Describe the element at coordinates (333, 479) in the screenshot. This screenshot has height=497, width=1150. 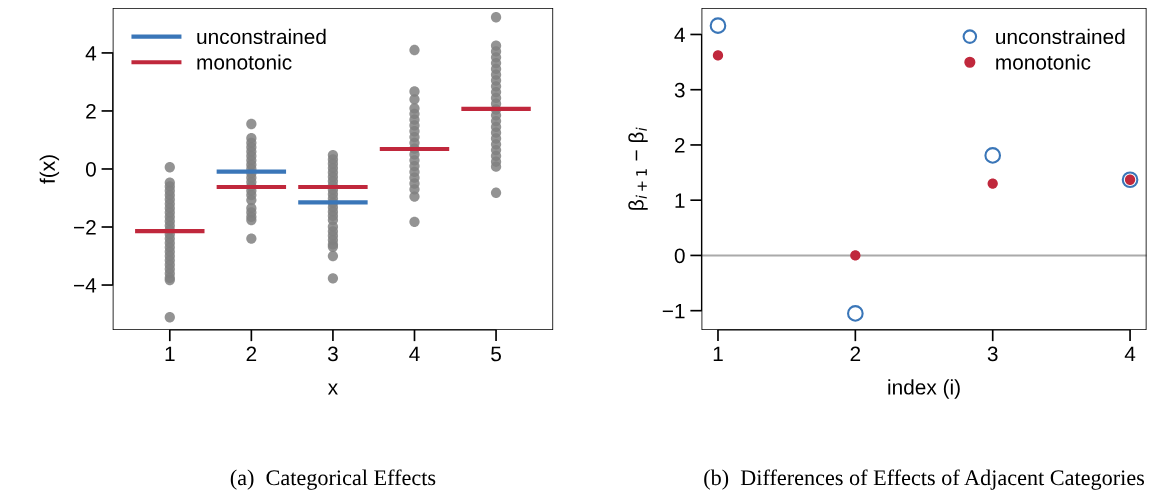
I see `text: (a) Categorical Effects` at that location.